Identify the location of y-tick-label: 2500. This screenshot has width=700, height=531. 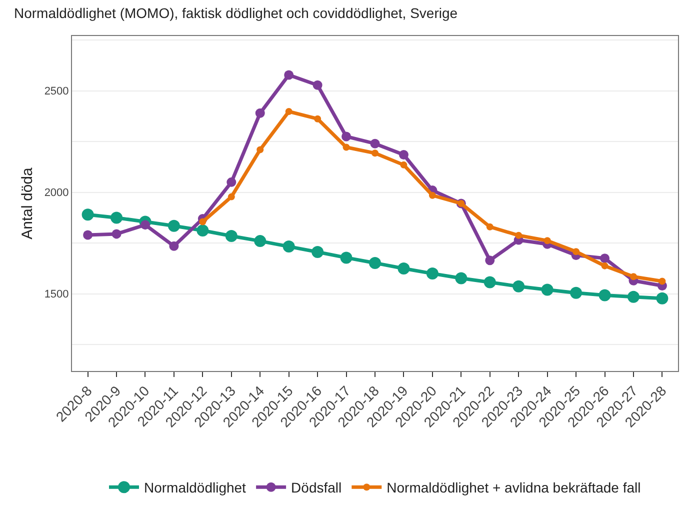
(56, 92).